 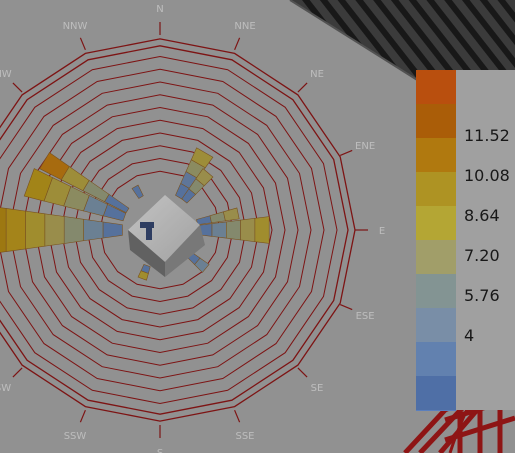 I want to click on legend-label: 7.20, so click(x=482, y=255).